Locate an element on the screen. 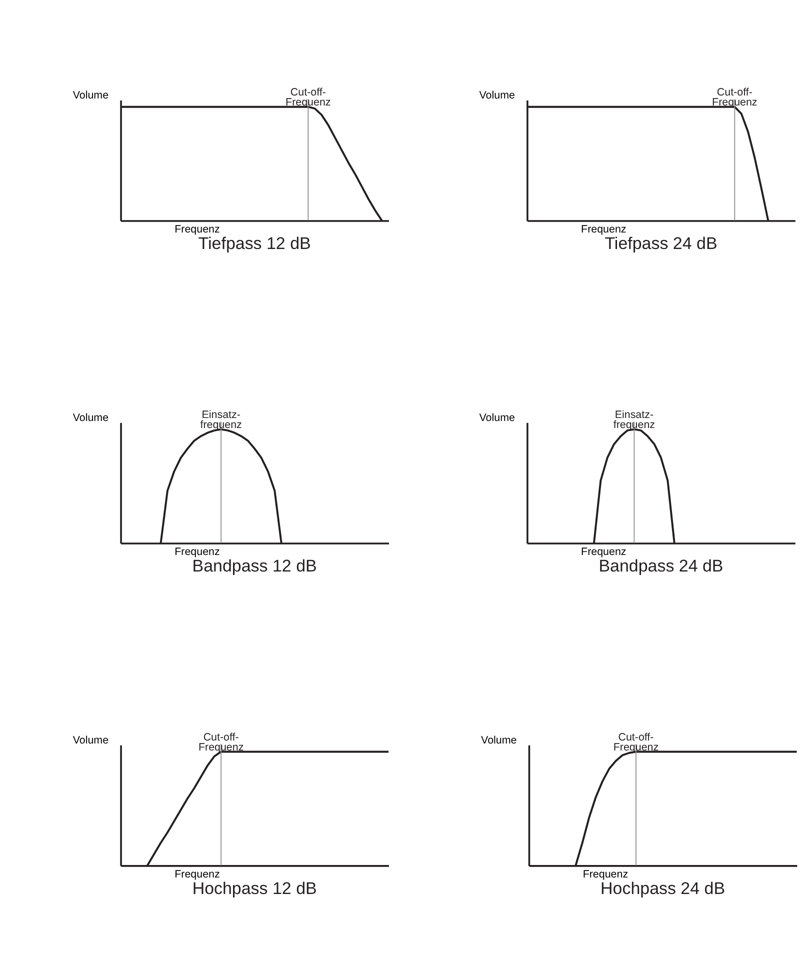  text: Tiefpass 12 dB is located at coordinates (254, 244).